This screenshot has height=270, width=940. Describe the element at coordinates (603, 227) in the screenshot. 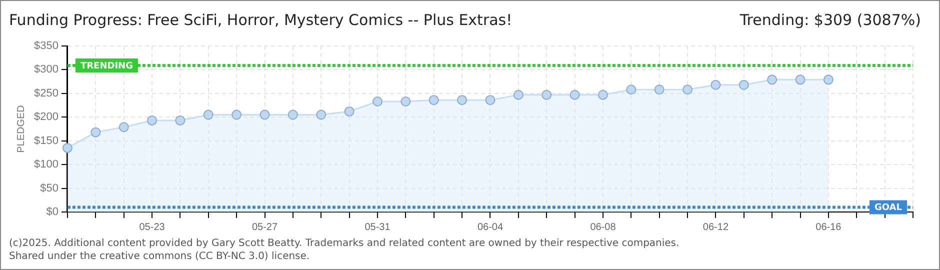

I see `x-tick-label: 06-08` at that location.